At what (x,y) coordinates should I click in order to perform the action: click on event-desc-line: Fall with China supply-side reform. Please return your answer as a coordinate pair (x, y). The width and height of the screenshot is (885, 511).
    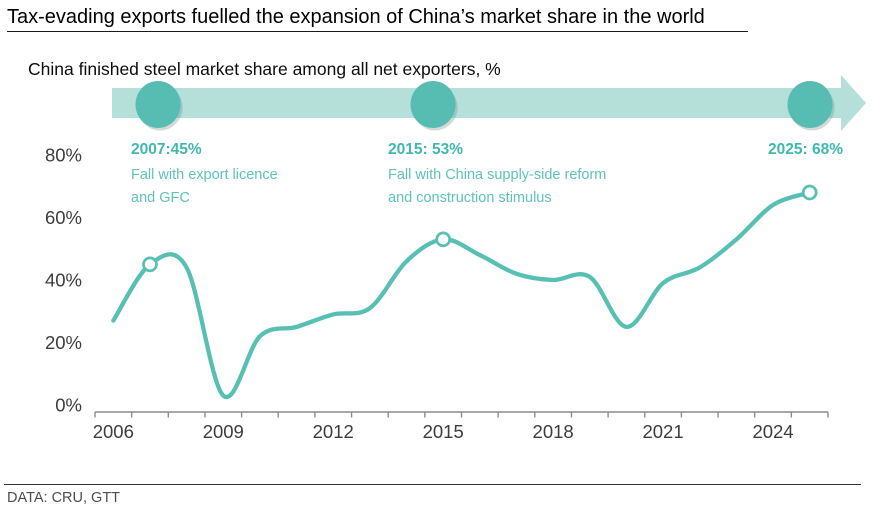
    Looking at the image, I should click on (497, 175).